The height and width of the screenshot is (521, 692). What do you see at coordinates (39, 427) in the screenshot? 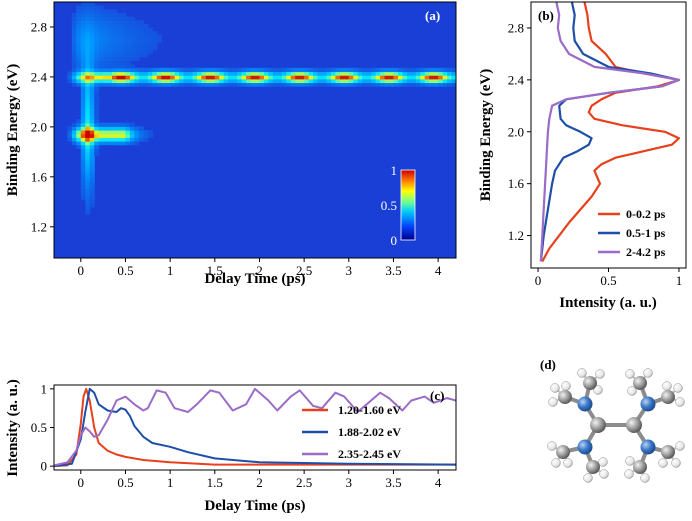
I see `y-tick-label: 0.5` at bounding box center [39, 427].